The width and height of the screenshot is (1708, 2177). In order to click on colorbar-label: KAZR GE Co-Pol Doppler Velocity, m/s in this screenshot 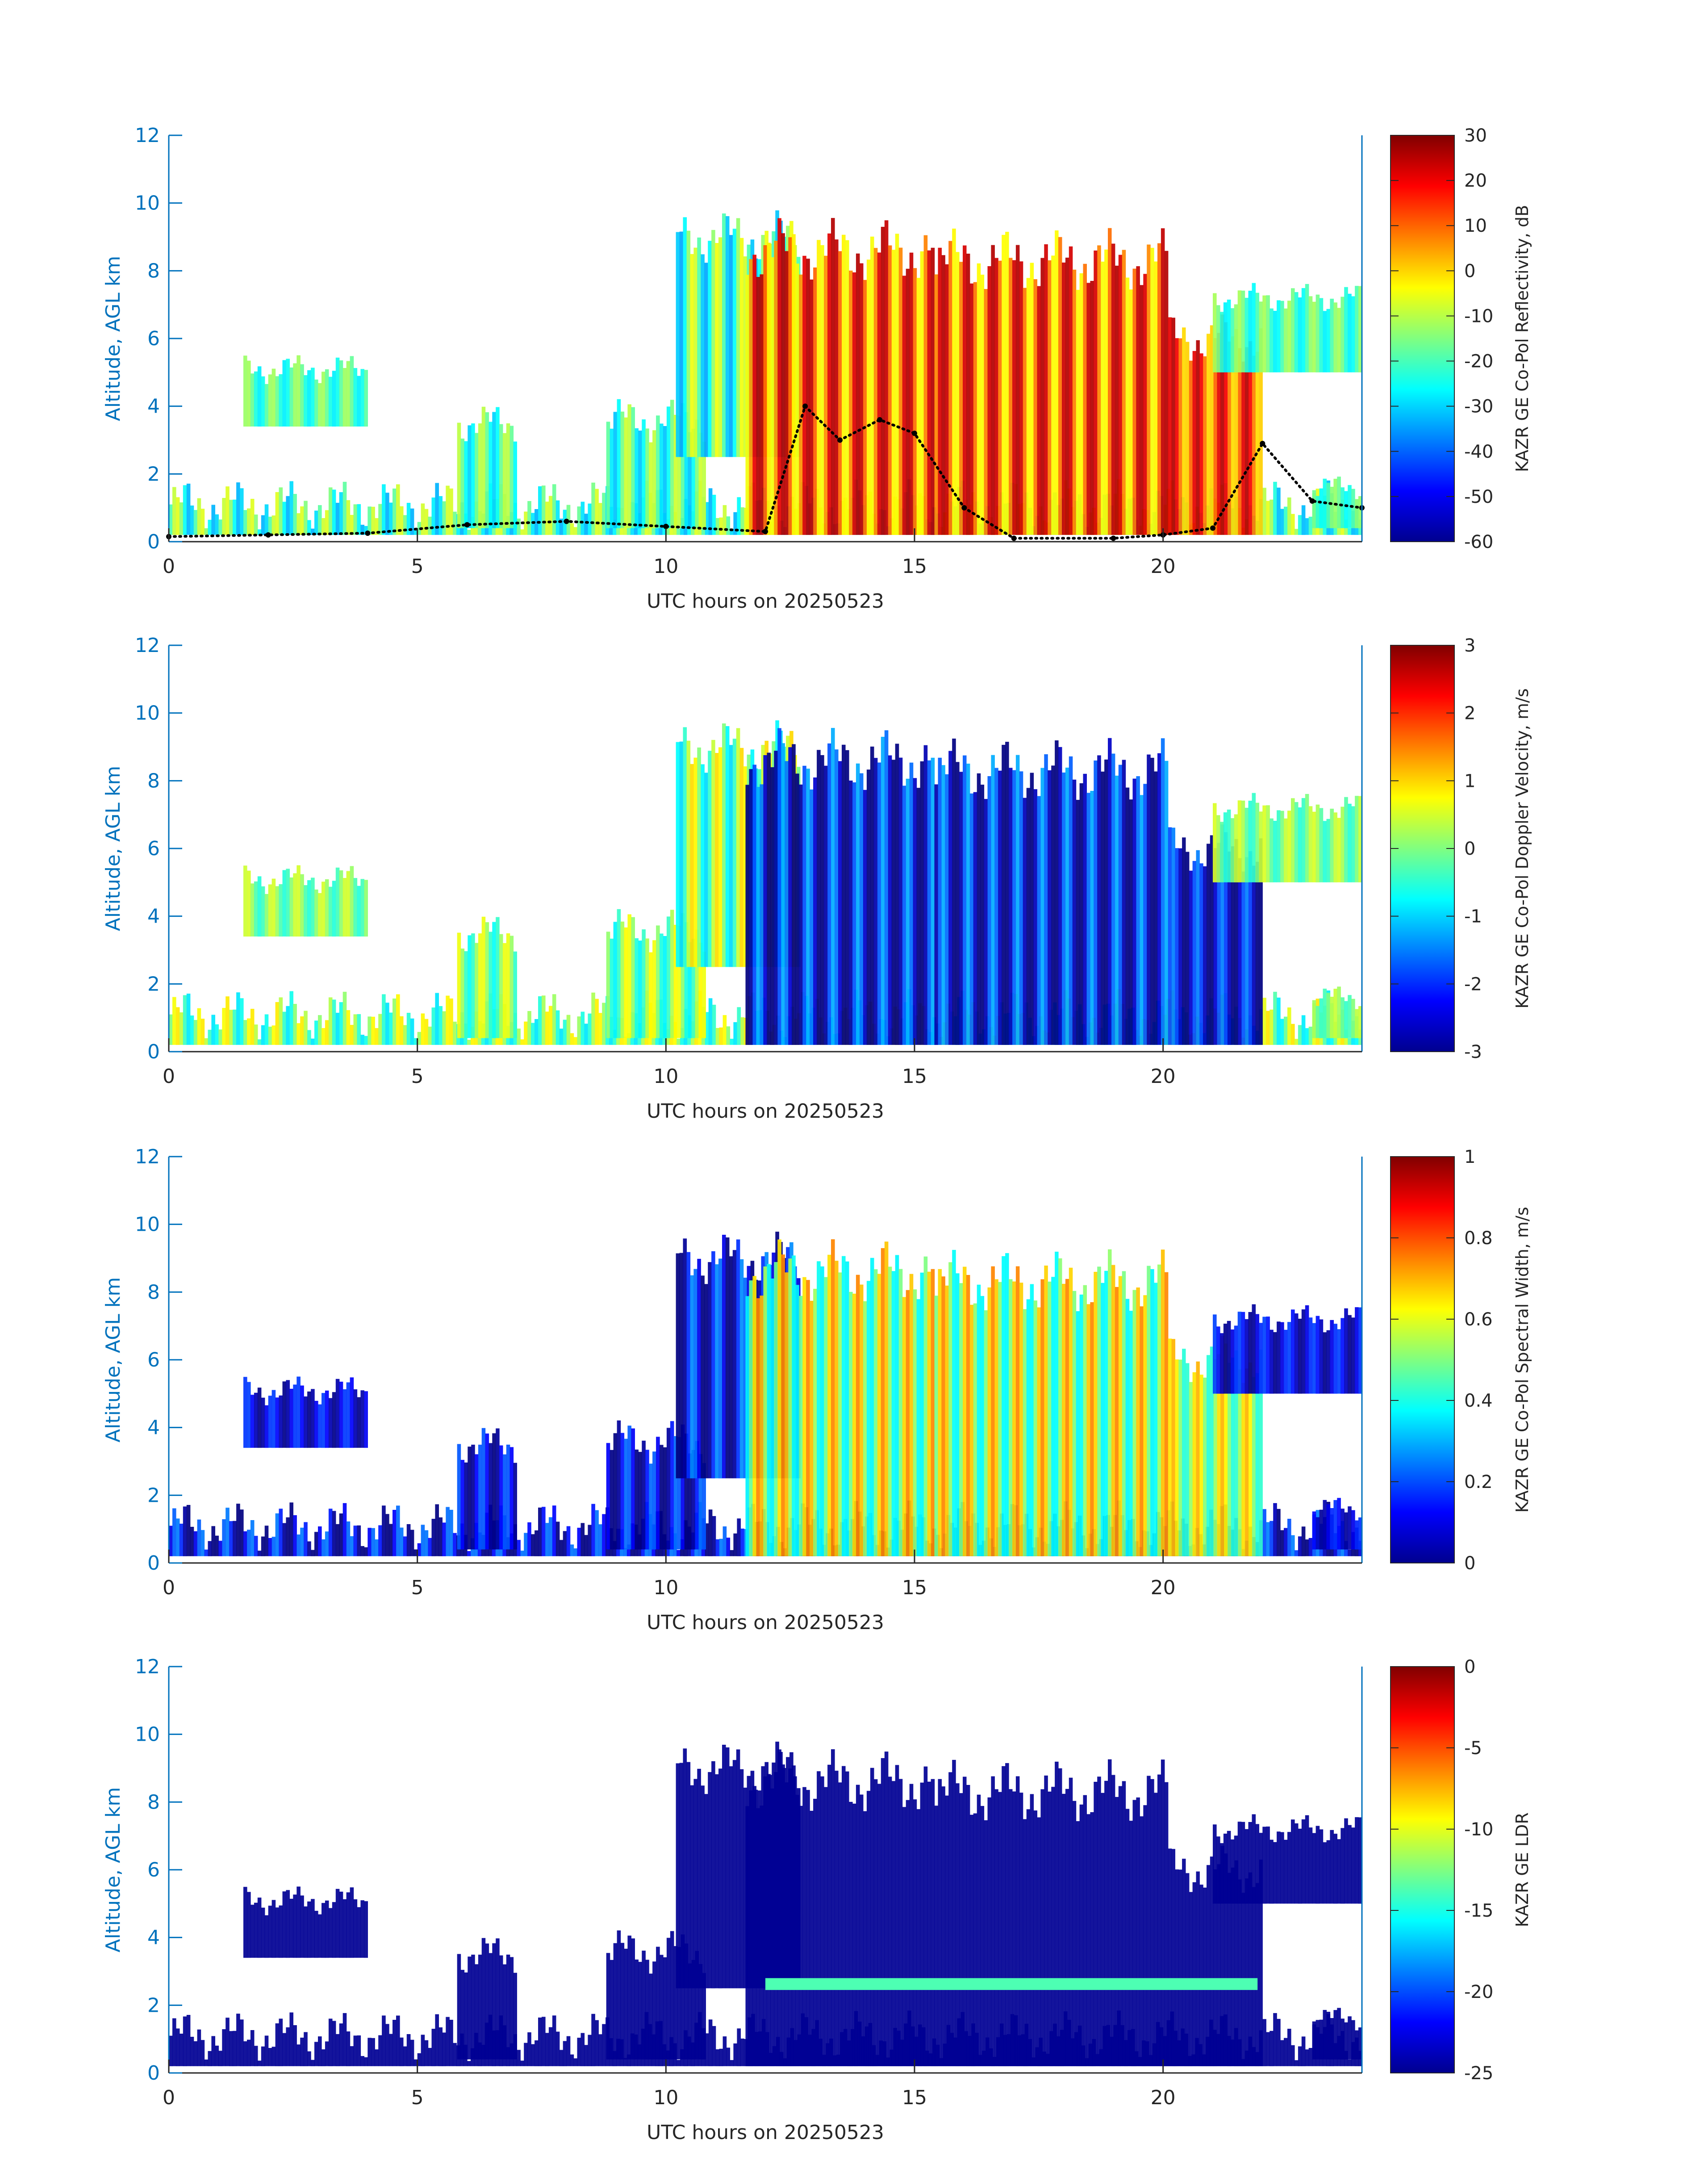, I will do `click(1522, 848)`.